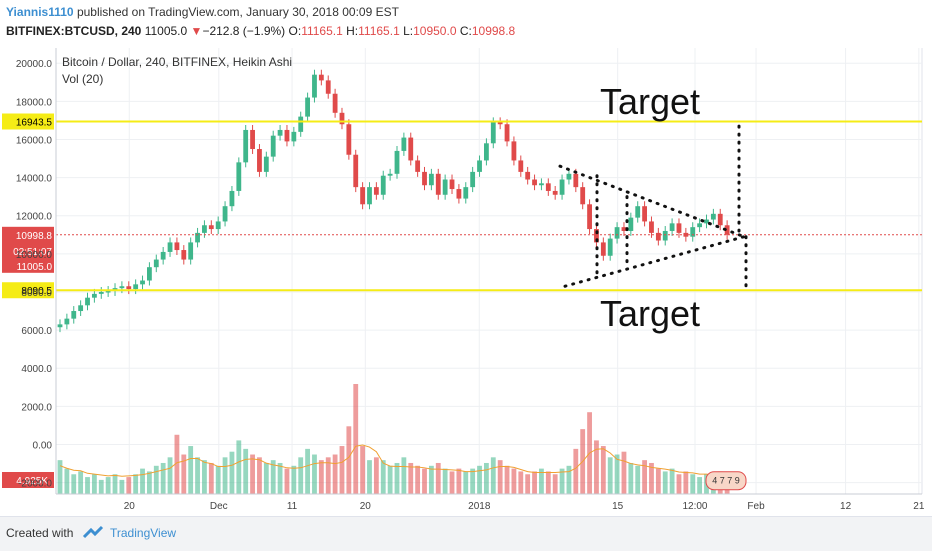 This screenshot has width=932, height=551. What do you see at coordinates (34, 64) in the screenshot?
I see `y-tick-label: 20000.0` at bounding box center [34, 64].